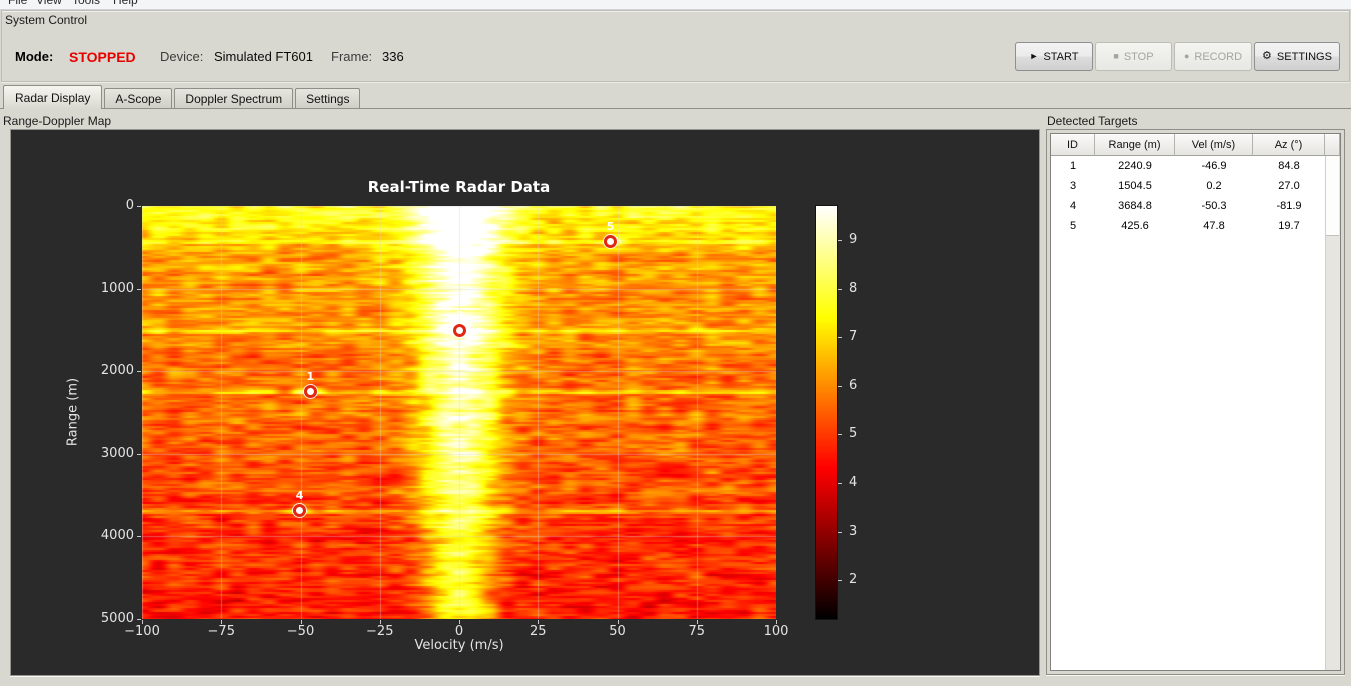  What do you see at coordinates (234, 98) in the screenshot?
I see `tab-doppler-spectrum: Doppler Spectrum` at bounding box center [234, 98].